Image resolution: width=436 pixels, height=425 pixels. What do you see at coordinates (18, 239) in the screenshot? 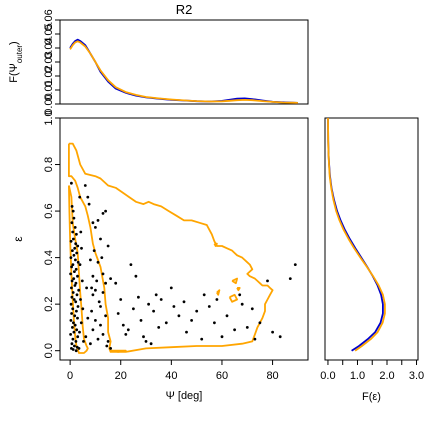
I see `main-ylabel: ε` at bounding box center [18, 239].